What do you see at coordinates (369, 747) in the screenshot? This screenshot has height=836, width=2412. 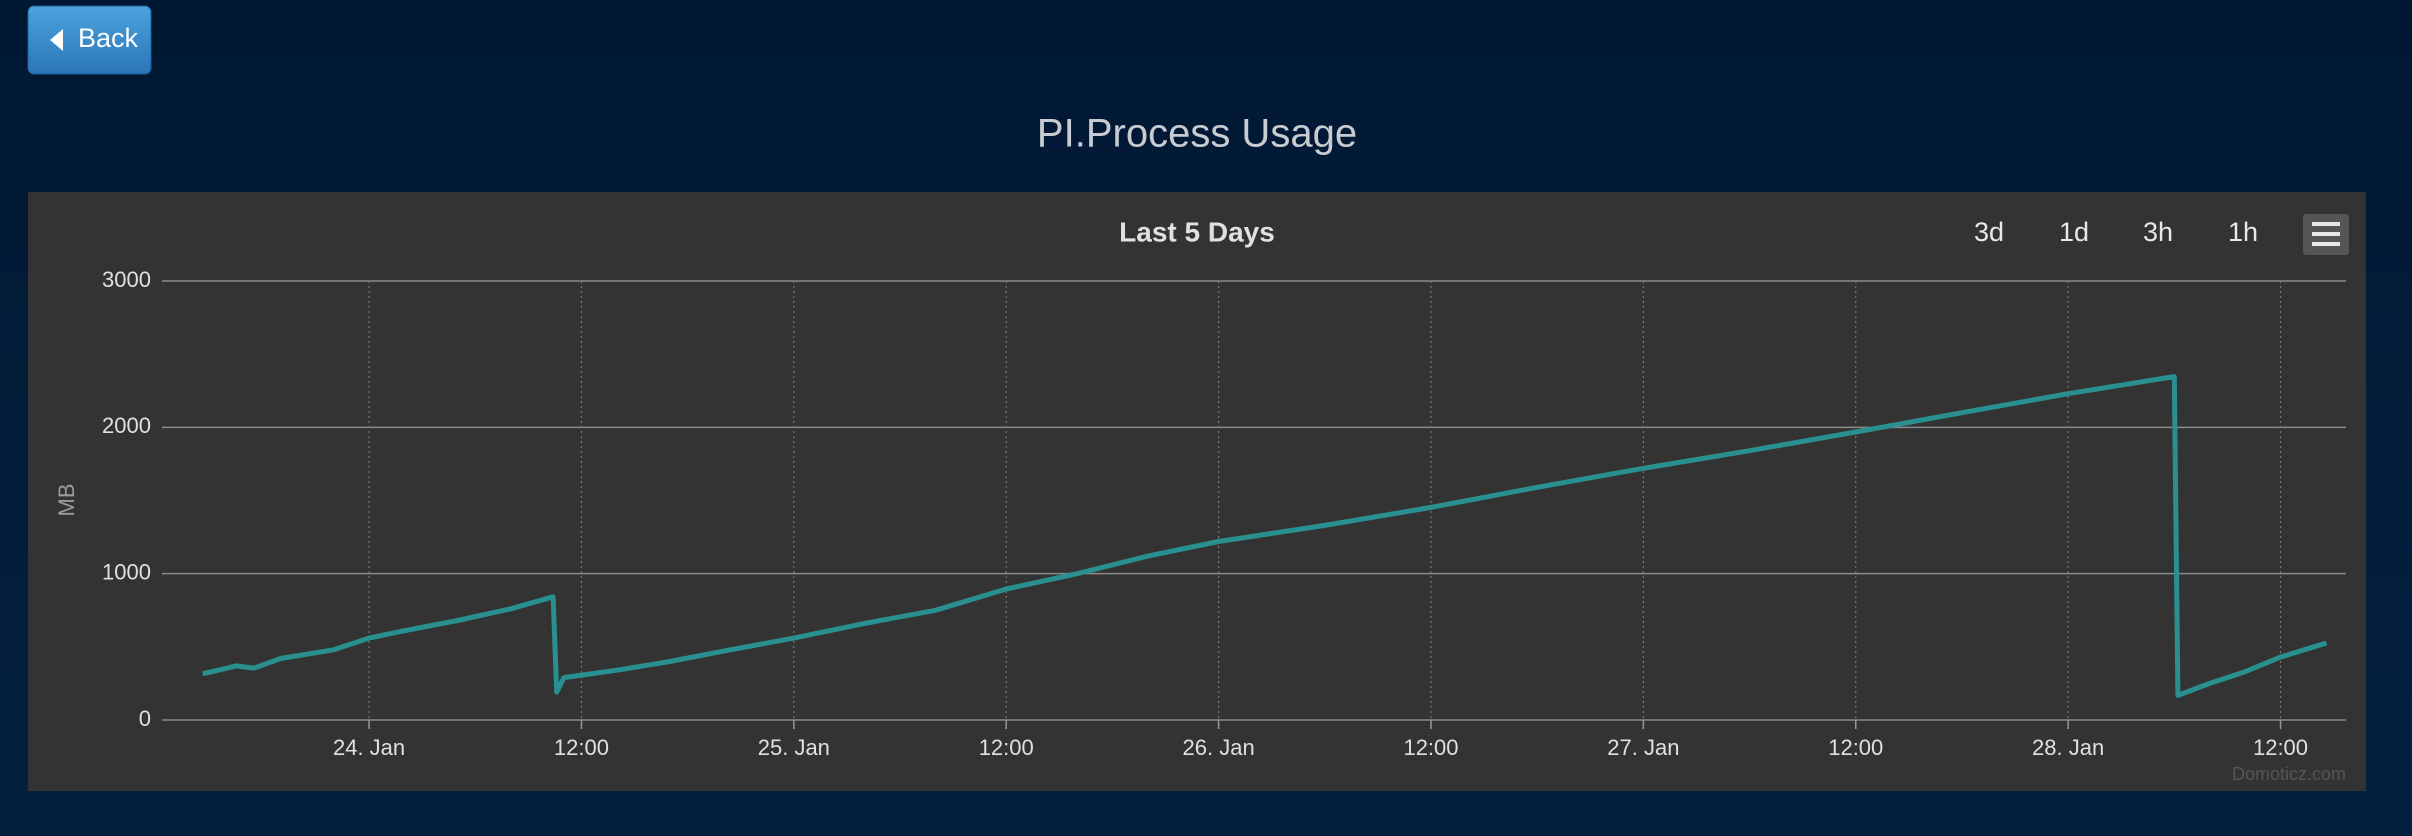 I see `x-tick-label: 24. Jan` at bounding box center [369, 747].